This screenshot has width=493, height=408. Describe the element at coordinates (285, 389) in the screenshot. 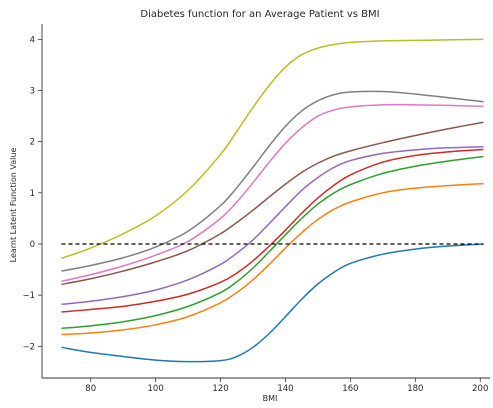

I see `x-tick-label: 140` at that location.